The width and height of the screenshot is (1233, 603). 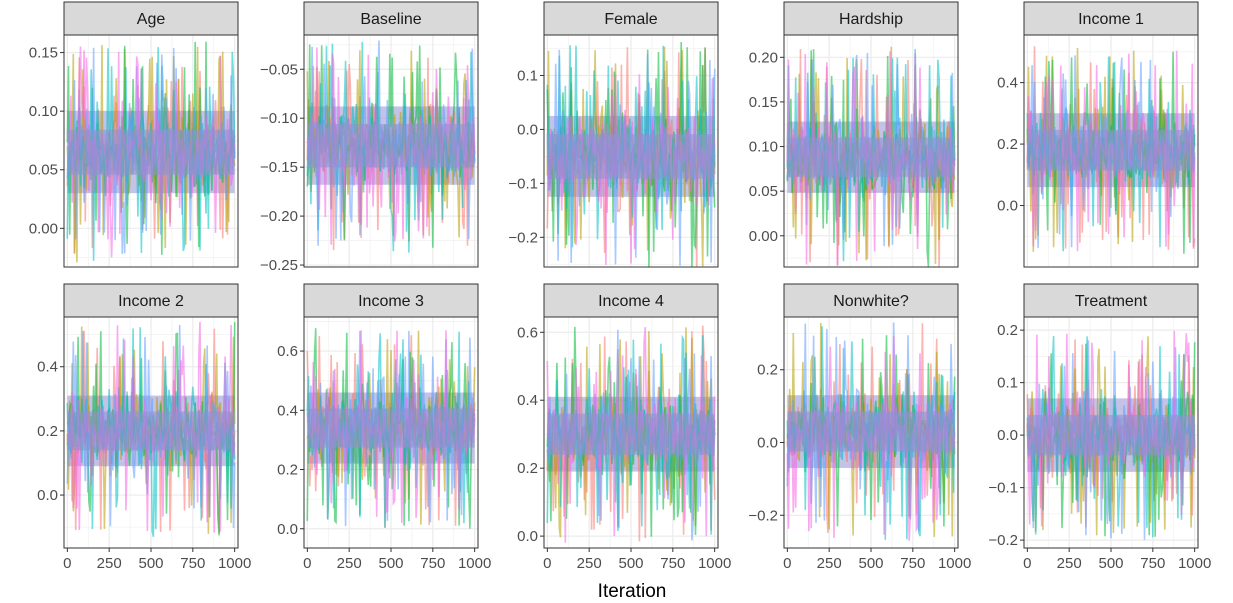 I want to click on facet-panel: Baseline −0.25 −0.20 −0.15 −0.10 −0.05, so click(x=369, y=137).